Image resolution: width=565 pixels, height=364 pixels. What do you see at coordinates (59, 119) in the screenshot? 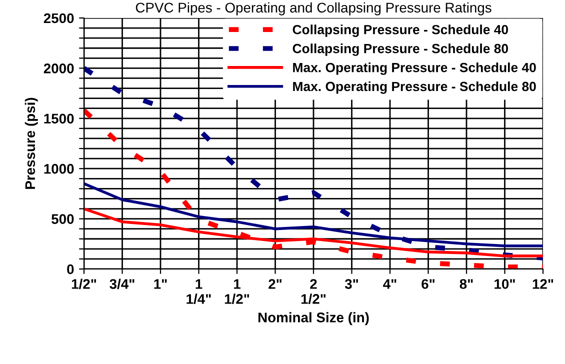
I see `y-tick-label: 1500` at bounding box center [59, 119].